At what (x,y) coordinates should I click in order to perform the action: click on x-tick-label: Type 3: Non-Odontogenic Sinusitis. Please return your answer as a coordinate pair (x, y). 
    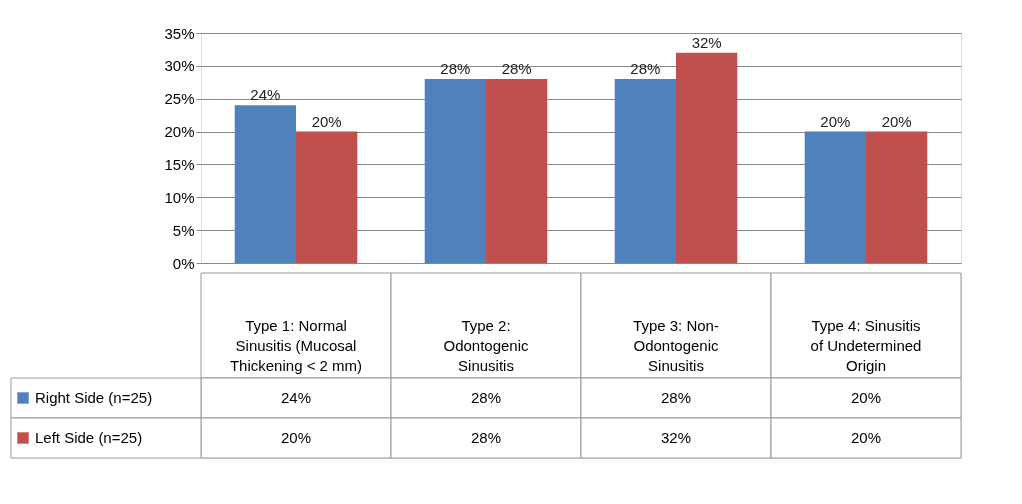
    Looking at the image, I should click on (676, 345).